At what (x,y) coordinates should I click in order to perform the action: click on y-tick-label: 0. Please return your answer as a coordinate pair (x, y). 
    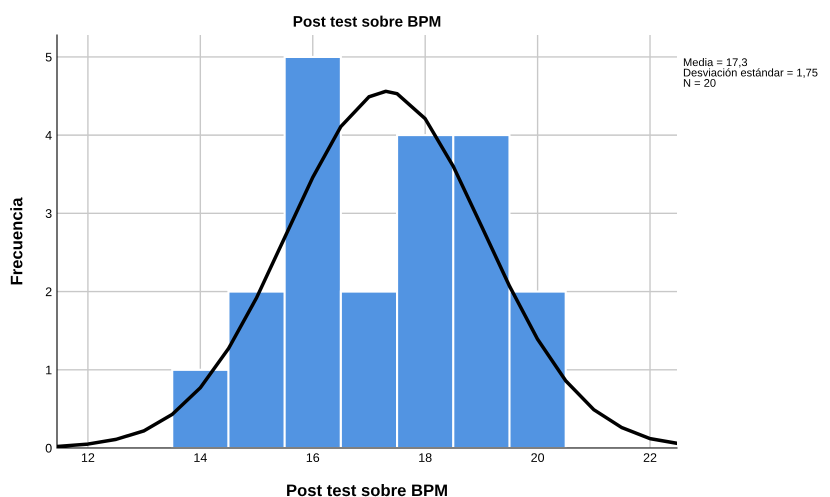
    Looking at the image, I should click on (49, 448).